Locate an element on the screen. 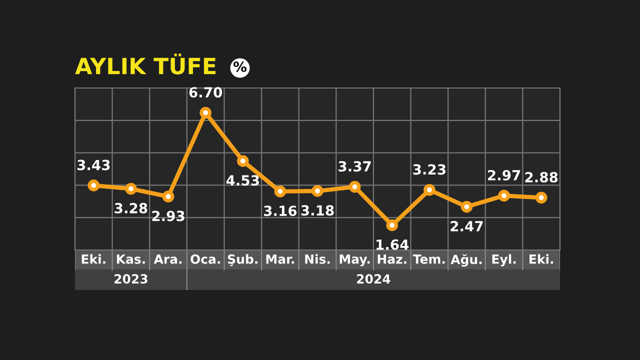  chart-title: AYLIK TÜFE is located at coordinates (145, 64).